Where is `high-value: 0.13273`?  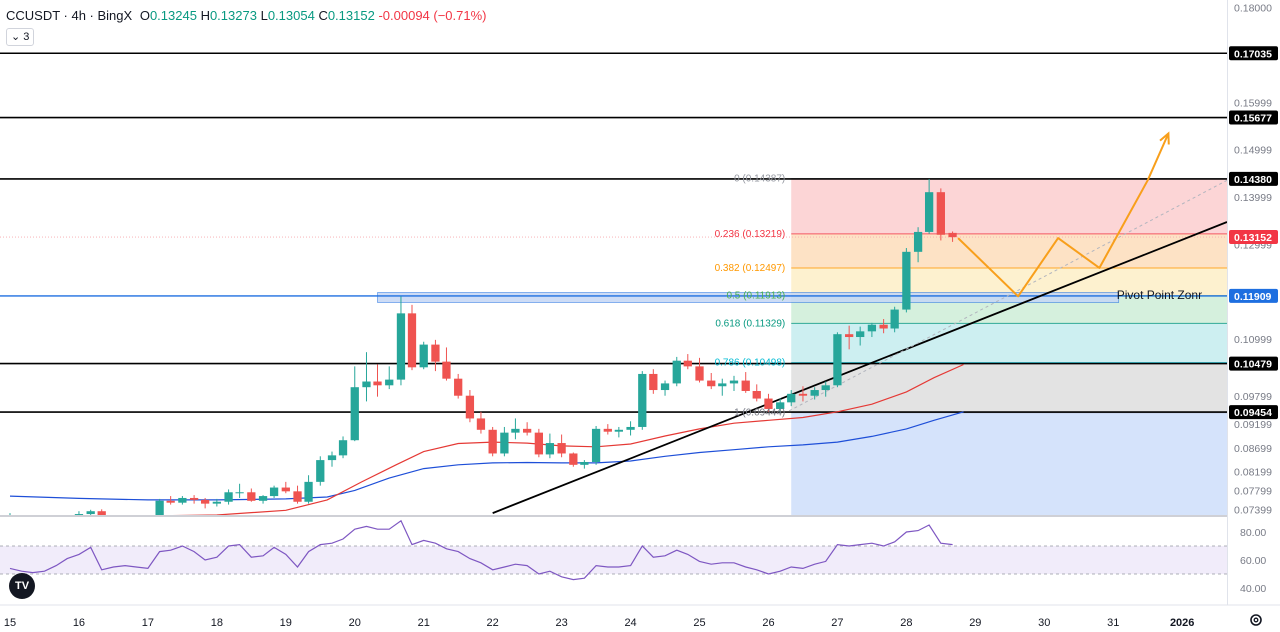 high-value: 0.13273 is located at coordinates (233, 15).